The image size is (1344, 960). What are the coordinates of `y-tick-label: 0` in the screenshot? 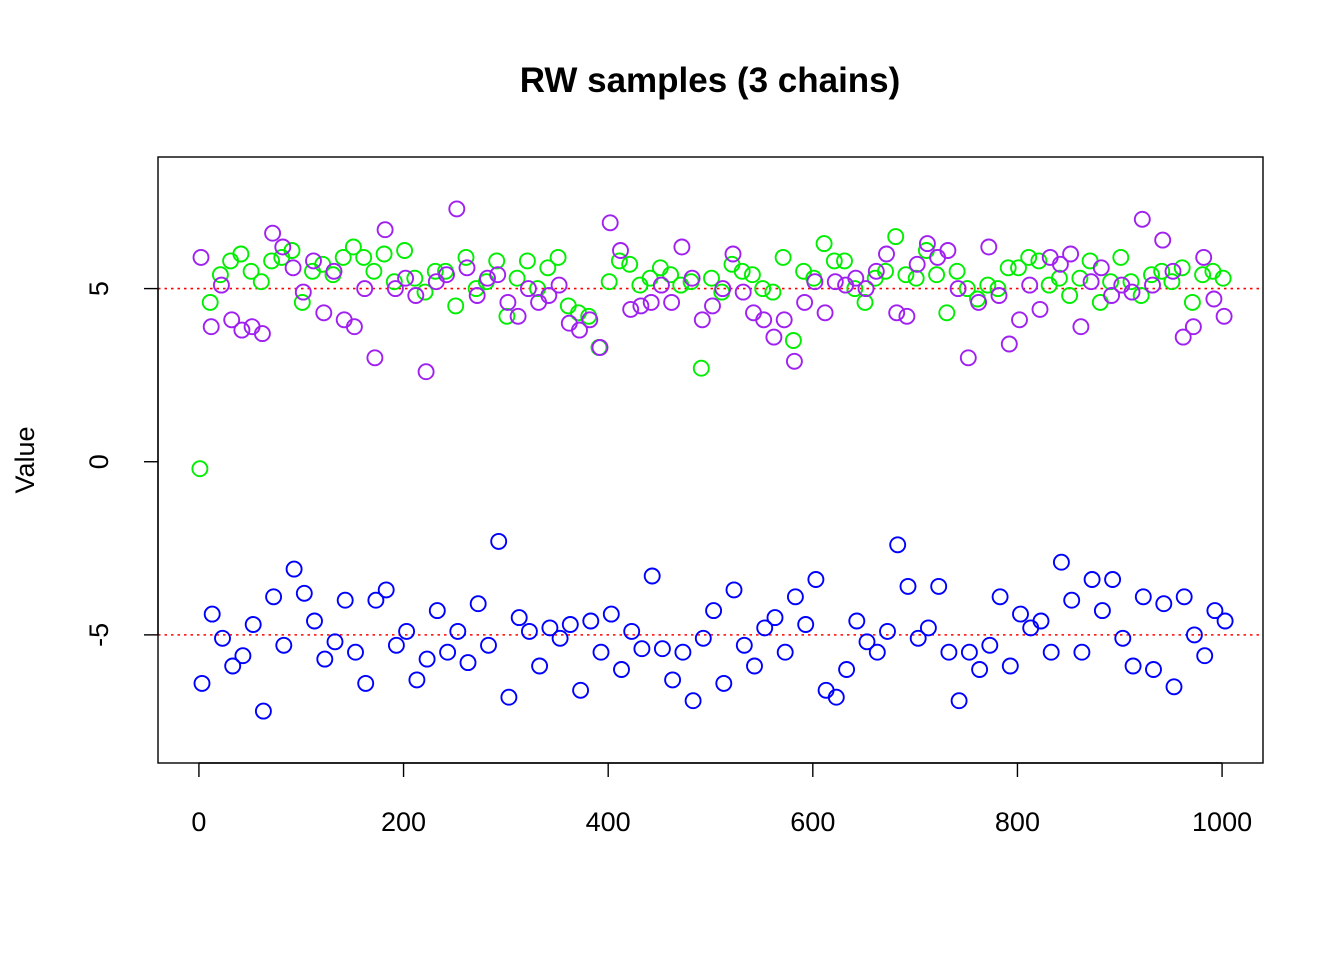 It's located at (99, 461).